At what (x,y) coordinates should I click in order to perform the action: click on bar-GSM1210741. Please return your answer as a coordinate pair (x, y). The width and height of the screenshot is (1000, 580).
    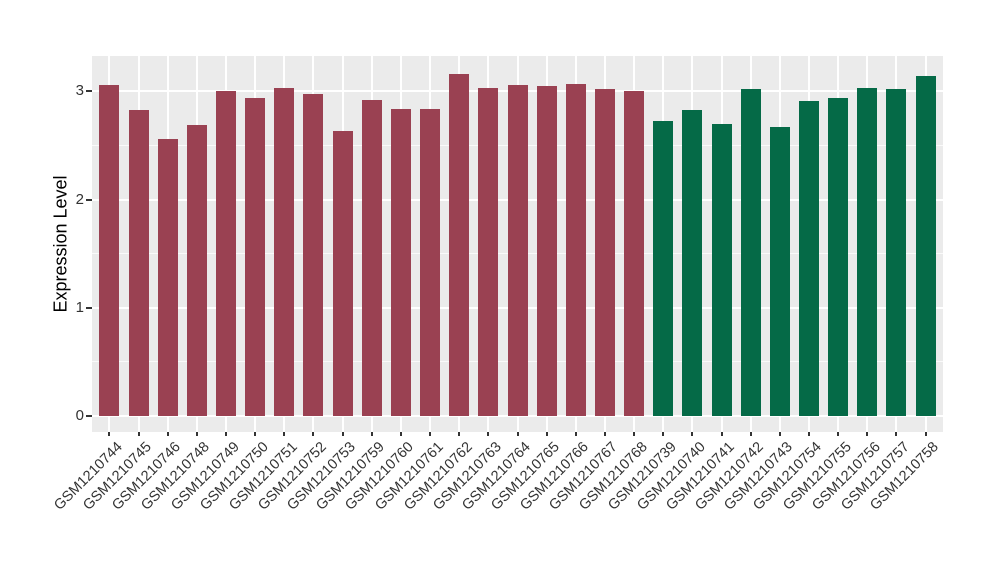
    Looking at the image, I should click on (721, 269).